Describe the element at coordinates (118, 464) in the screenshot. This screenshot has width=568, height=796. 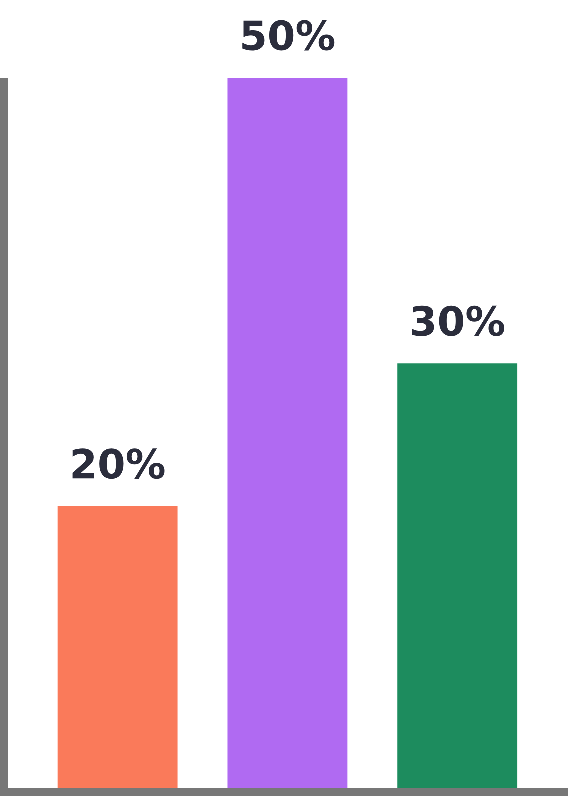
I see `data-label: 20%` at that location.